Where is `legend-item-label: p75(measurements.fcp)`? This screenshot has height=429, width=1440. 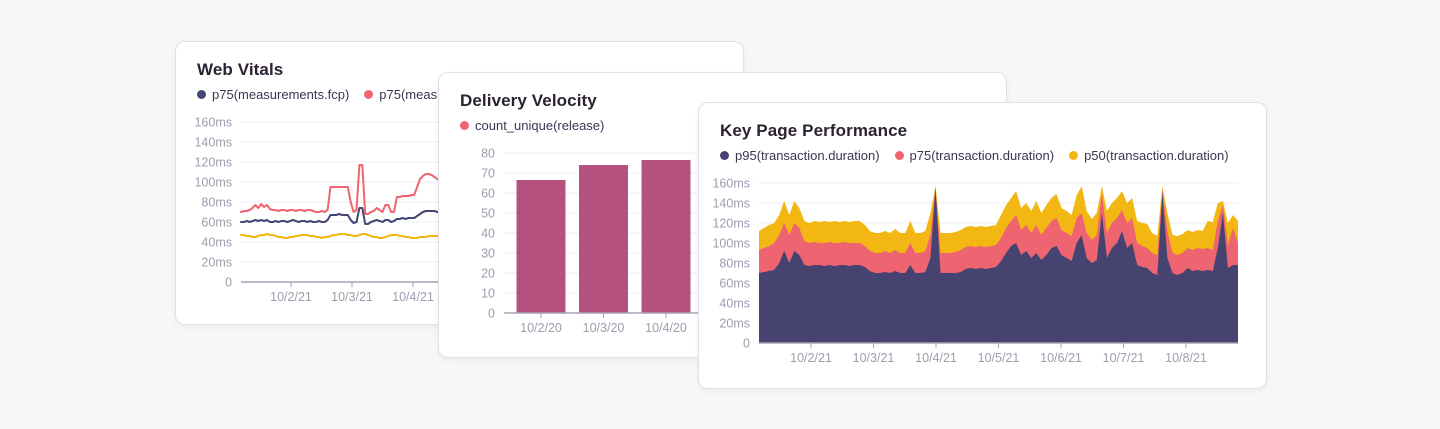
legend-item-label: p75(measurements.fcp) is located at coordinates (281, 94).